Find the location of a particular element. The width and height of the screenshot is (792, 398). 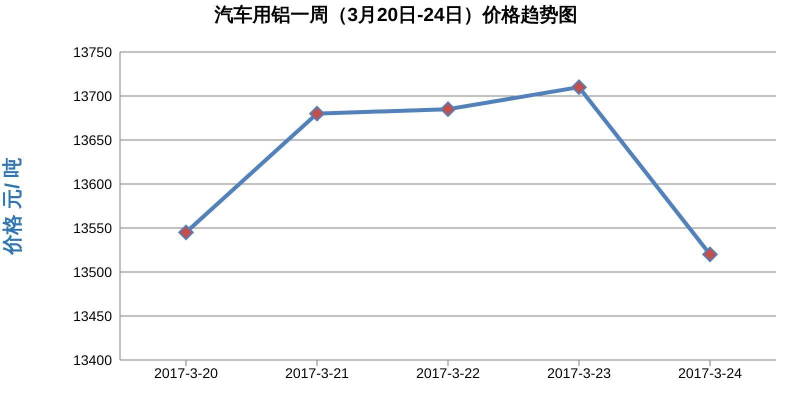

y-tick-label: 13700 is located at coordinates (92, 96).